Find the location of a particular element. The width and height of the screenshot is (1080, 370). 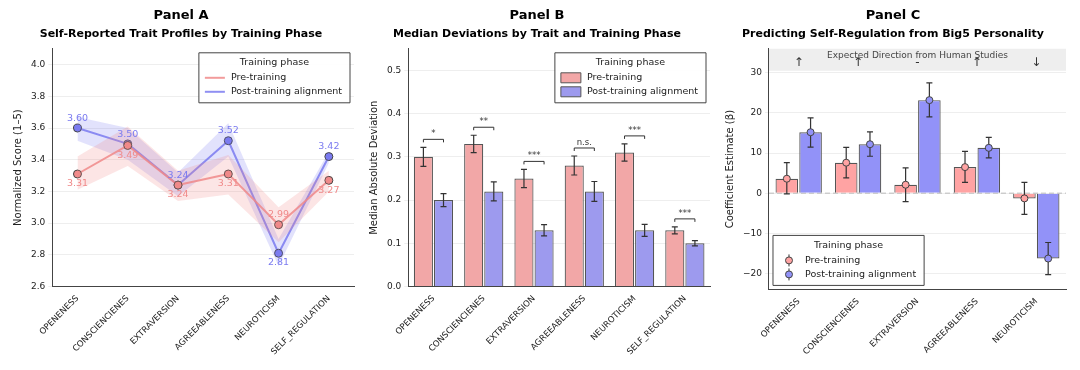

data-label: 2.99 is located at coordinates (279, 214).